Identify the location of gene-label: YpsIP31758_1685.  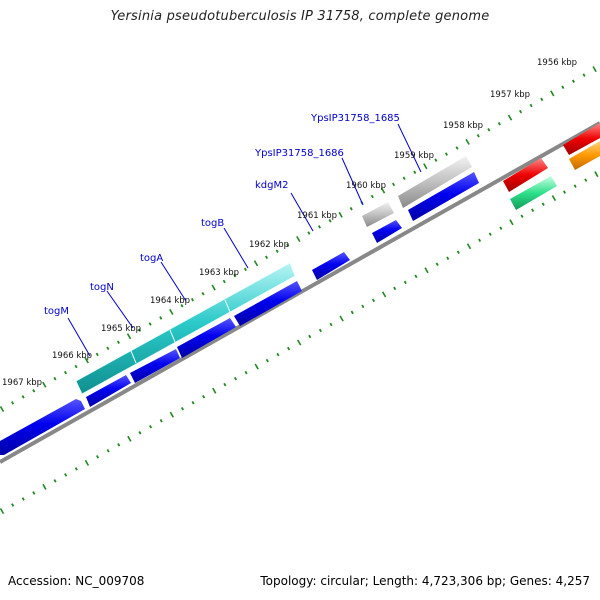
(355, 118).